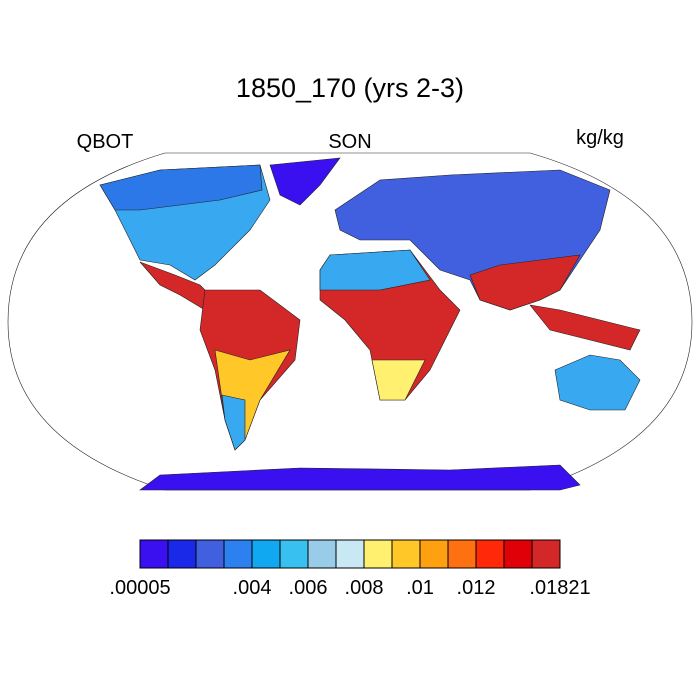 The width and height of the screenshot is (700, 700). I want to click on left-label: QBOT, so click(105, 142).